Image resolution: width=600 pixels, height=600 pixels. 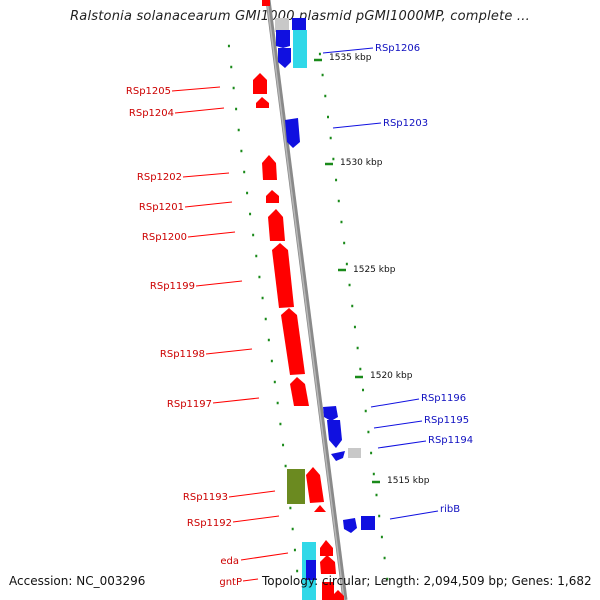 I want to click on gene-feature-rna, so click(x=300, y=49).